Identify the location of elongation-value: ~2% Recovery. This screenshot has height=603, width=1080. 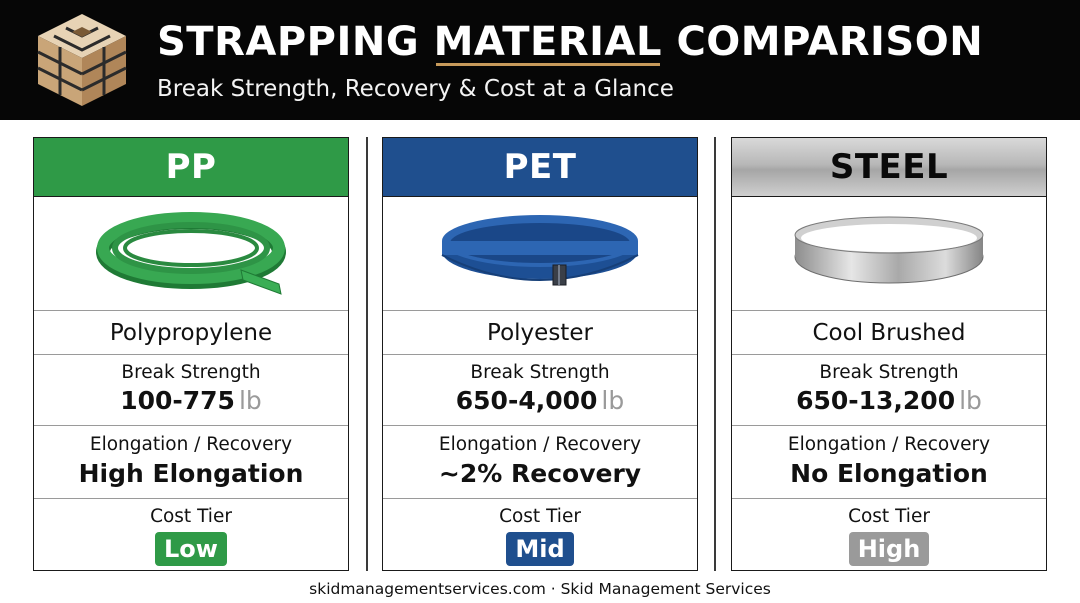
(540, 473).